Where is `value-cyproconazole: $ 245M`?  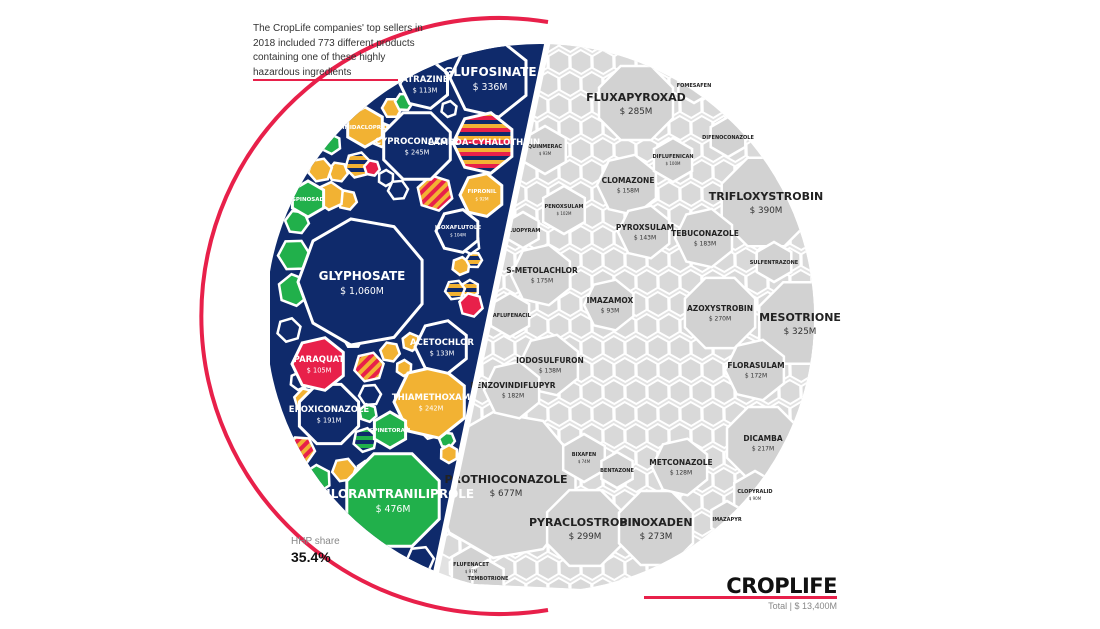
value-cyproconazole: $ 245M is located at coordinates (417, 153).